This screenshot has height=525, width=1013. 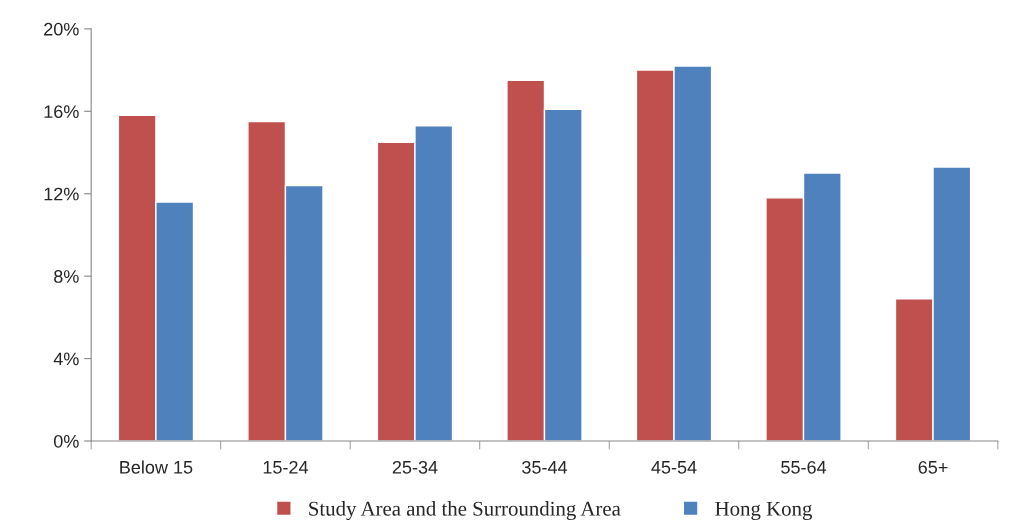 What do you see at coordinates (66, 441) in the screenshot?
I see `y-tick-label: 0%` at bounding box center [66, 441].